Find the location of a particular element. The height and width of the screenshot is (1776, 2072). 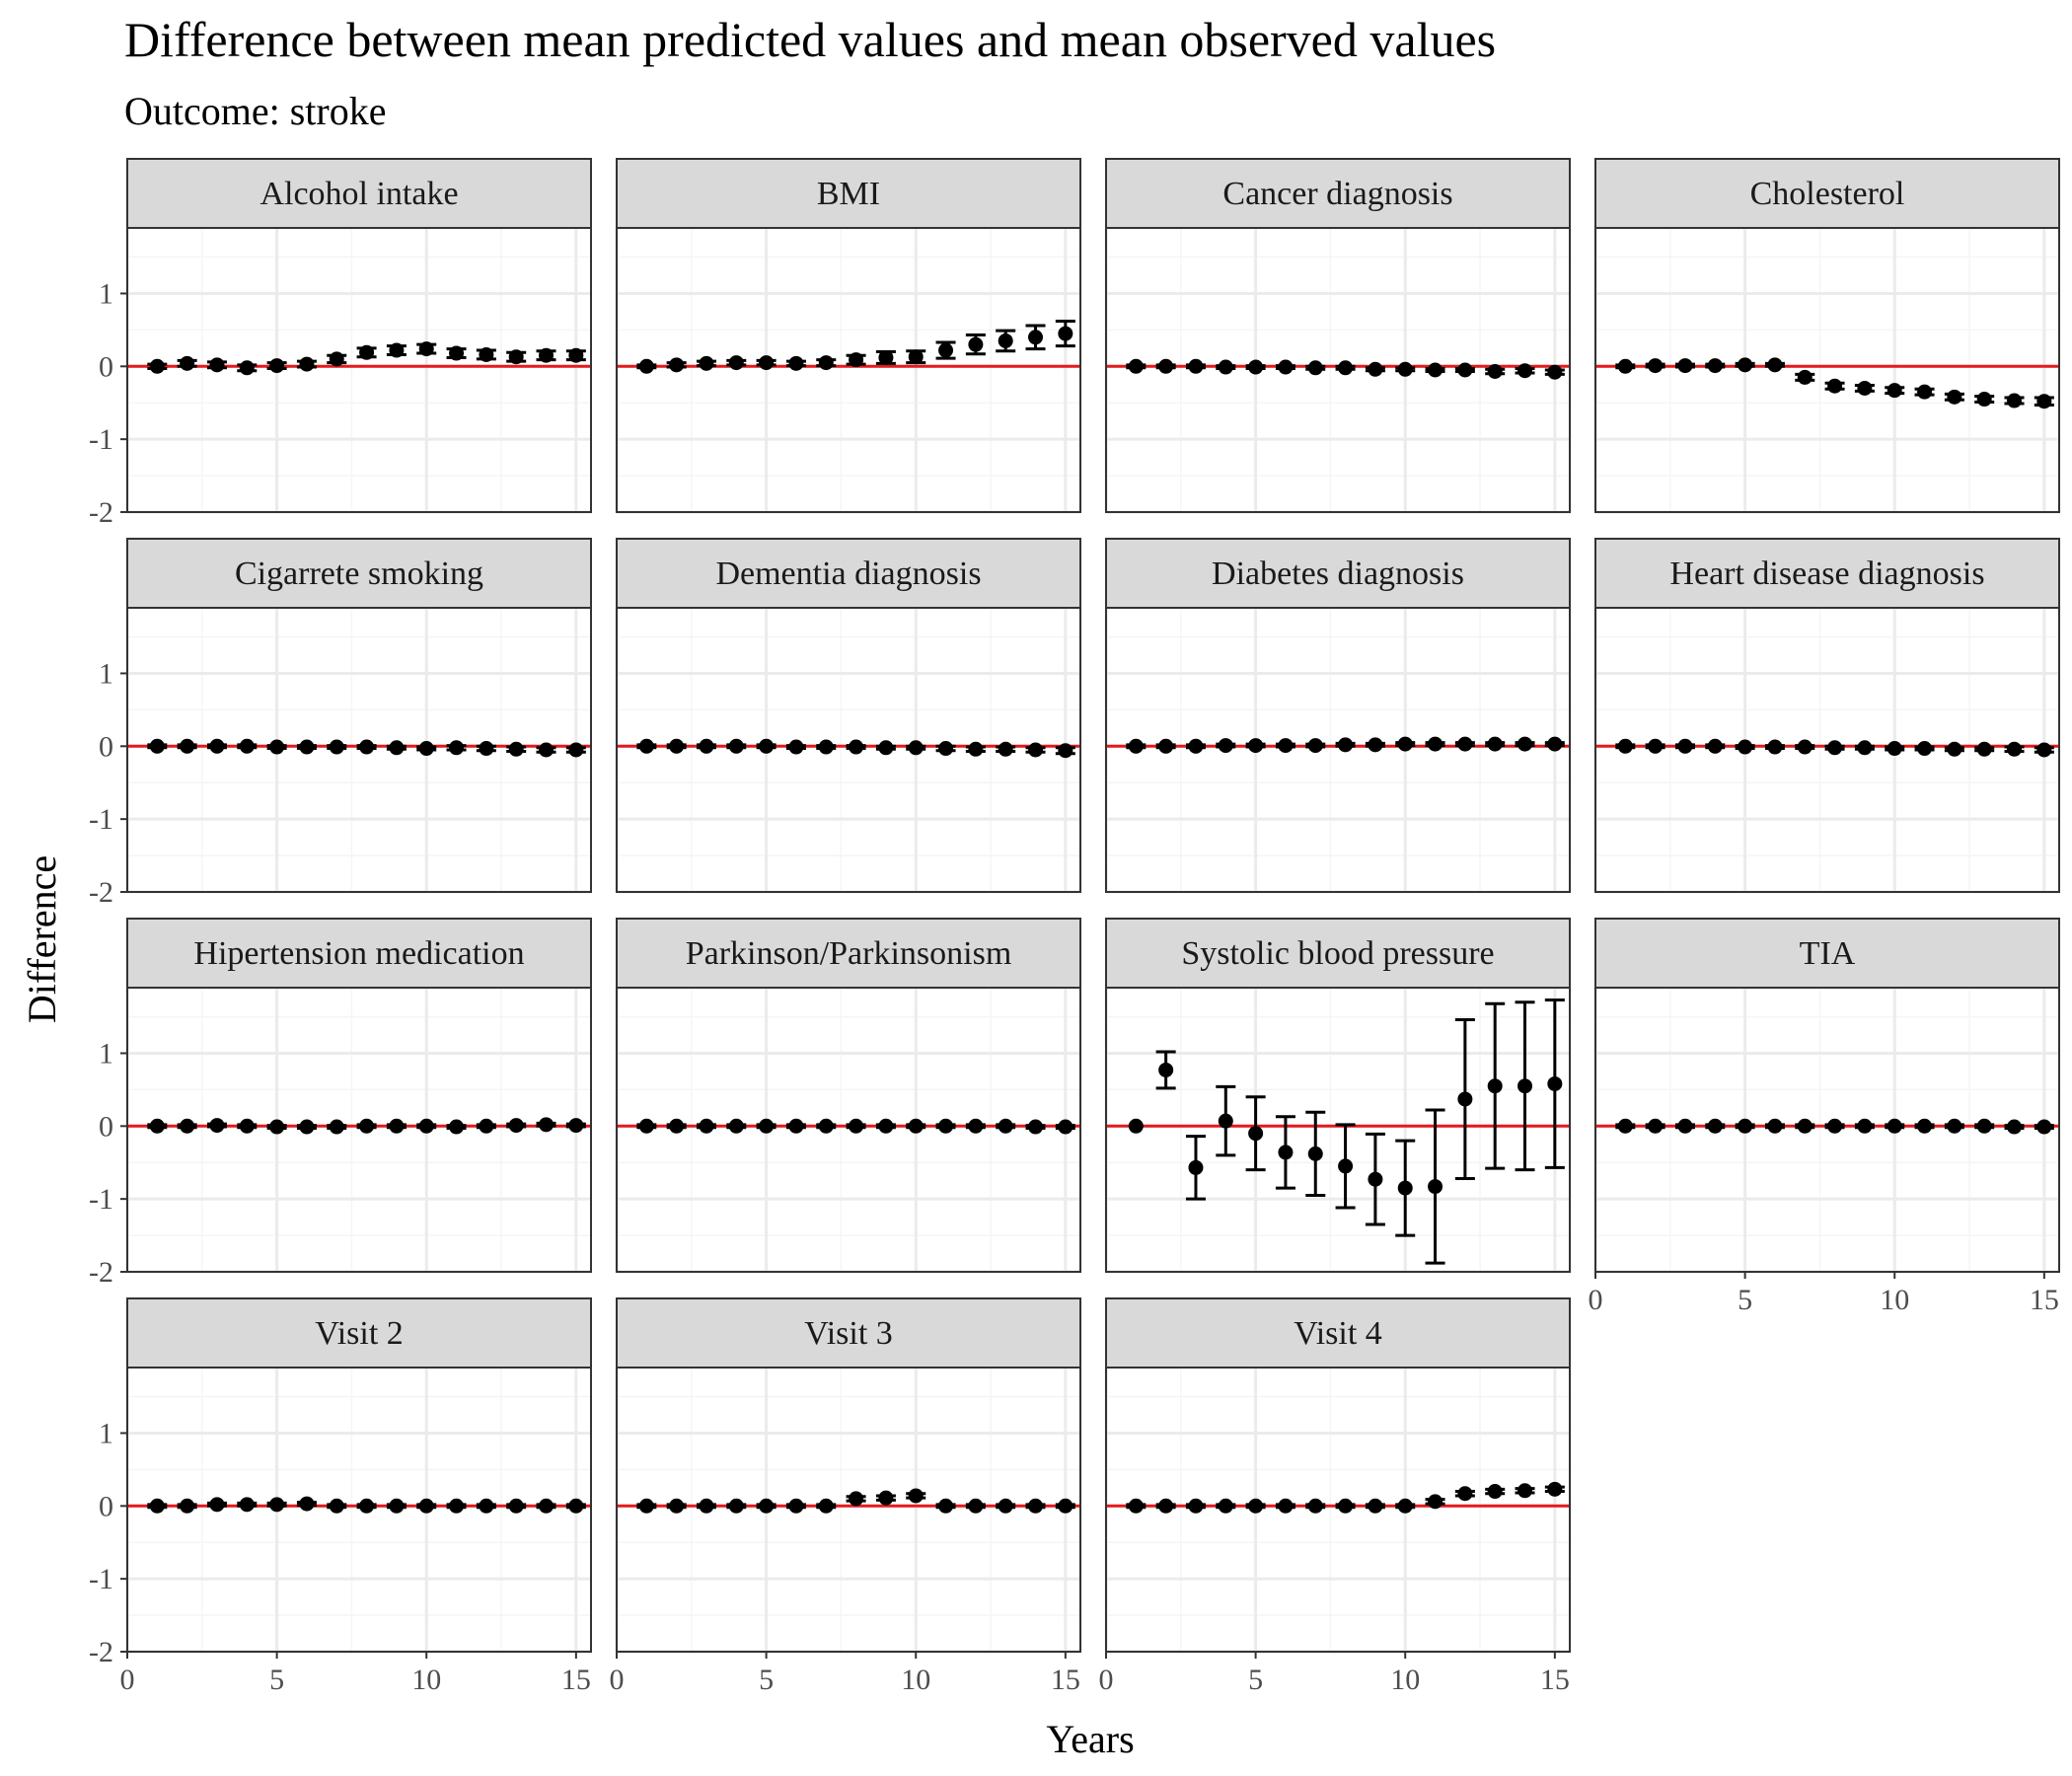

y-axis-title: Difference is located at coordinates (42, 939).